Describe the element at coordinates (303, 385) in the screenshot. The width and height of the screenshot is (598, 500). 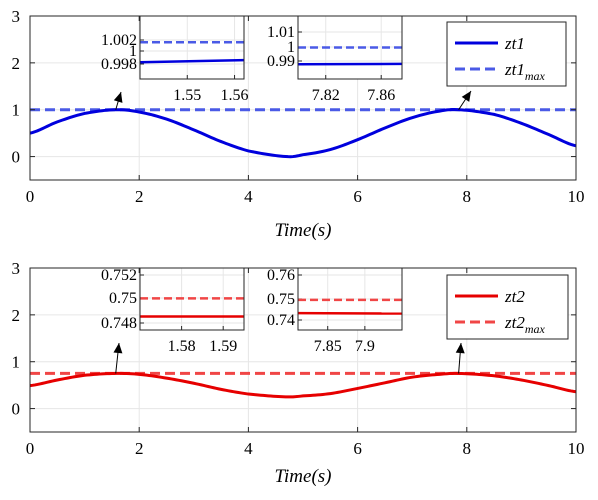
I see `series-zt2-line` at that location.